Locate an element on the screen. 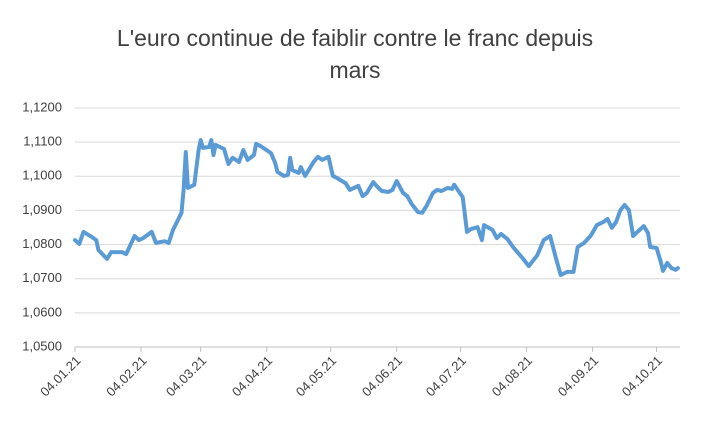 The image size is (710, 428). x-tick-label: 04.08.21 is located at coordinates (512, 376).